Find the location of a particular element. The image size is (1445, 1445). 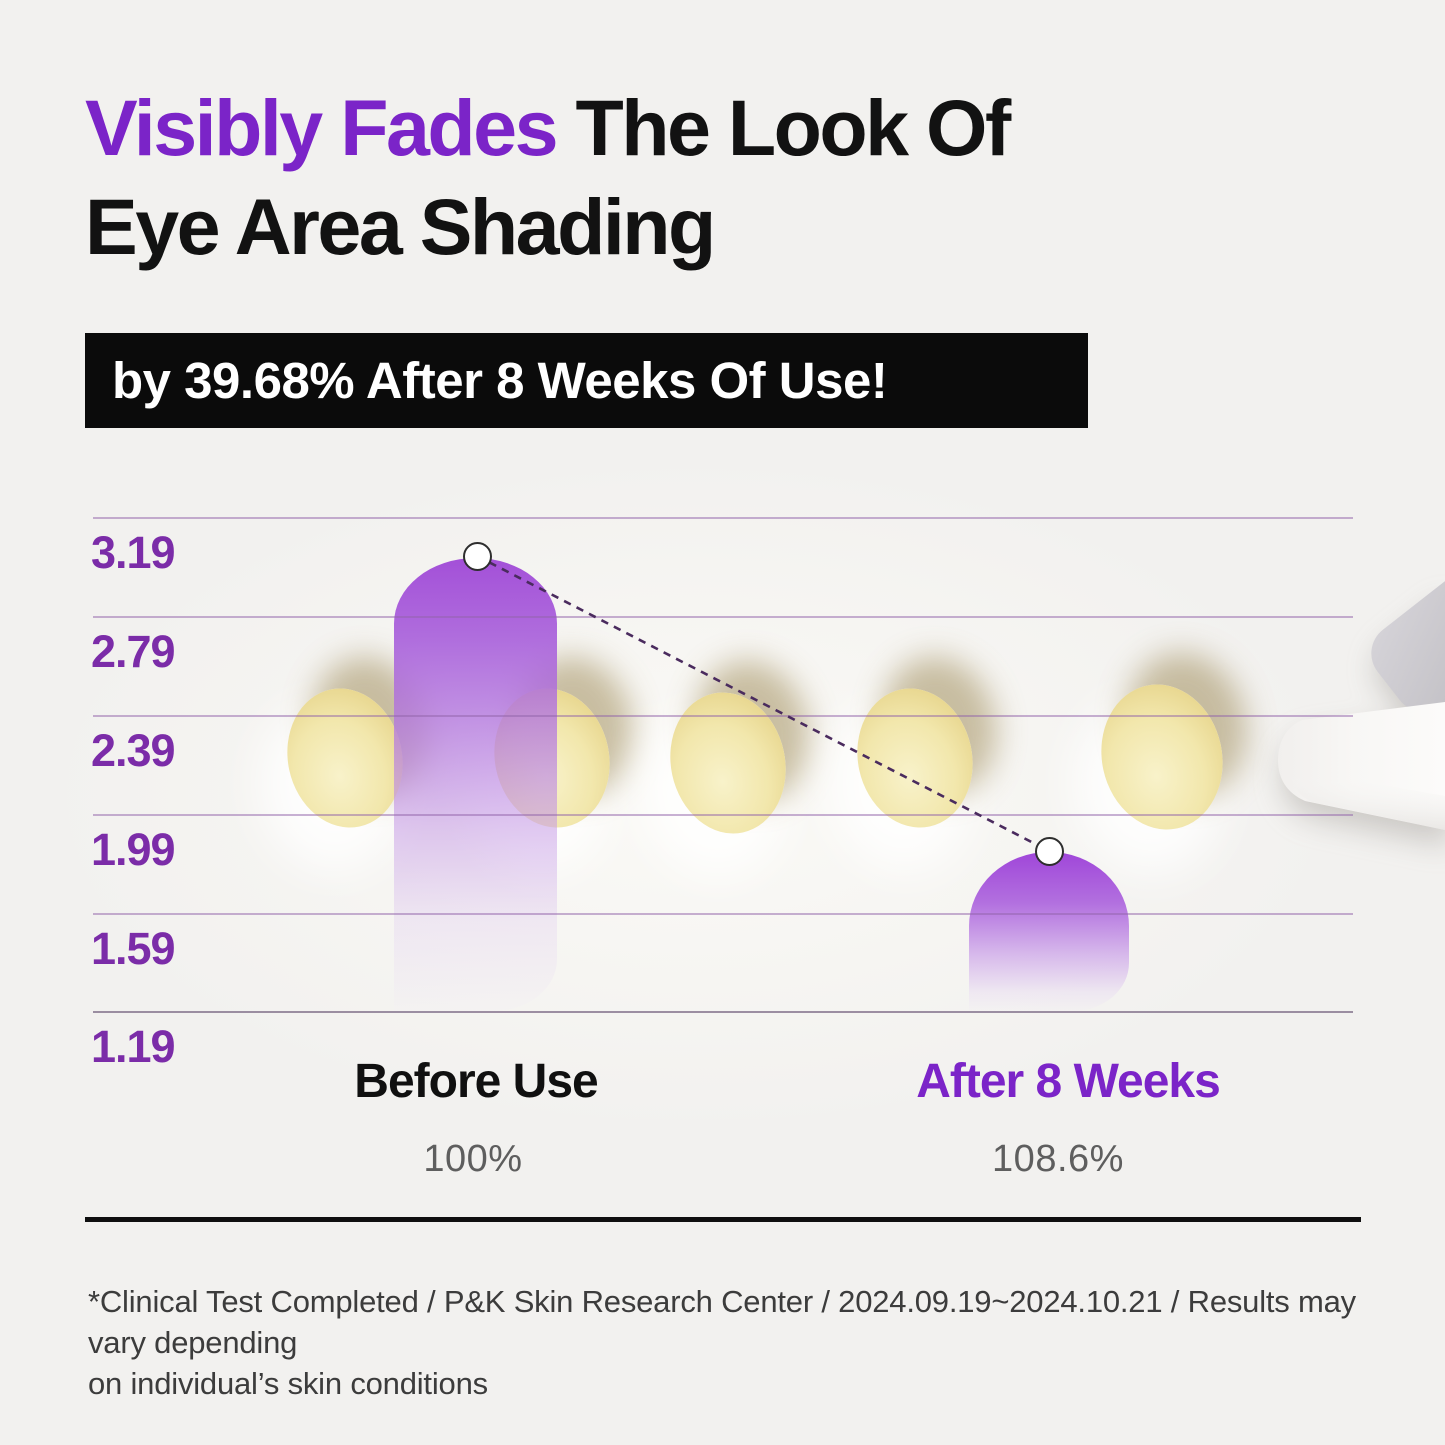

claim-banner: by 39.68% After 8 Weeks Of Use! is located at coordinates (586, 380).